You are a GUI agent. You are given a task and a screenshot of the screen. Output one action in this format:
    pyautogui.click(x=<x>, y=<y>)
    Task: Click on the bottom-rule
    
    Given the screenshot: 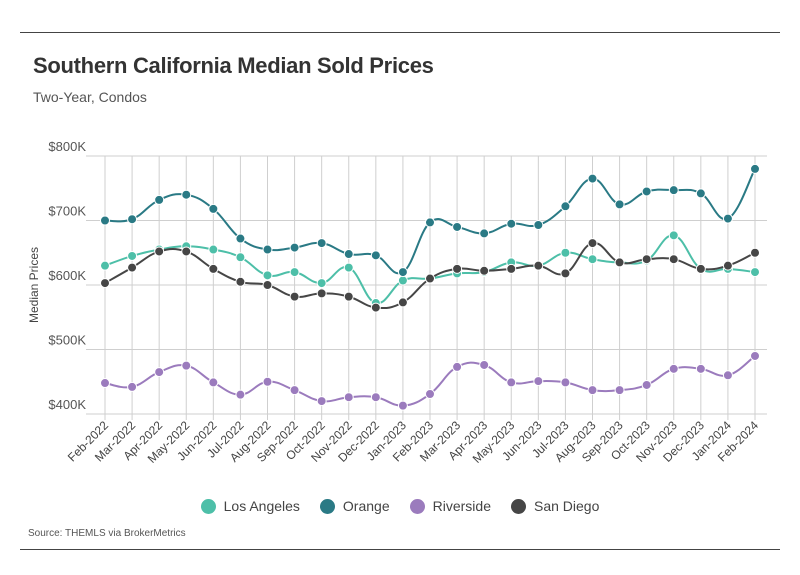 What is the action you would take?
    pyautogui.click(x=400, y=549)
    